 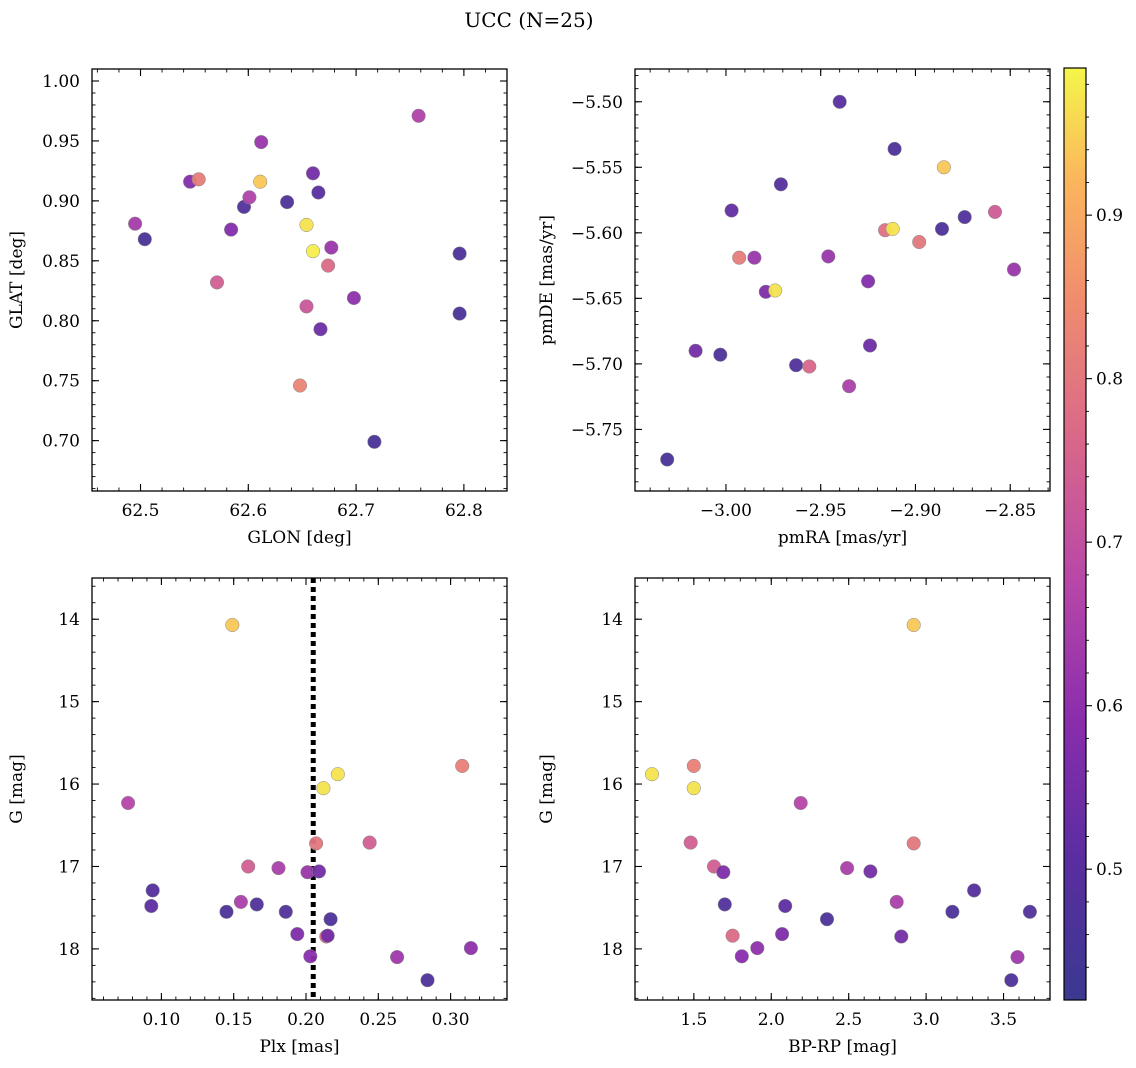 I want to click on y-axis-label: G [mag], so click(x=17, y=788).